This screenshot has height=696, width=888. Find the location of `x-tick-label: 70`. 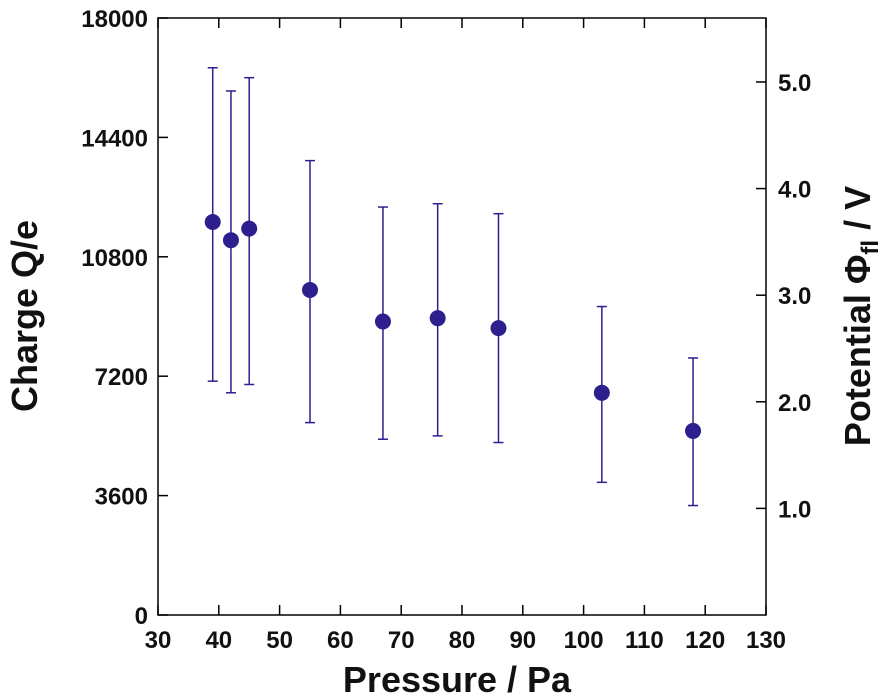

x-tick-label: 70 is located at coordinates (401, 640).